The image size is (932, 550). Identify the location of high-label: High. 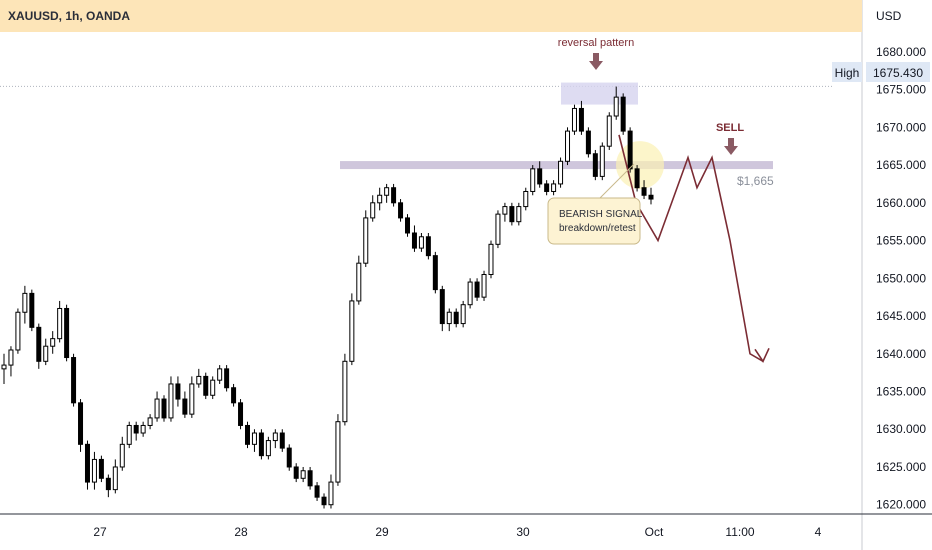
(847, 73).